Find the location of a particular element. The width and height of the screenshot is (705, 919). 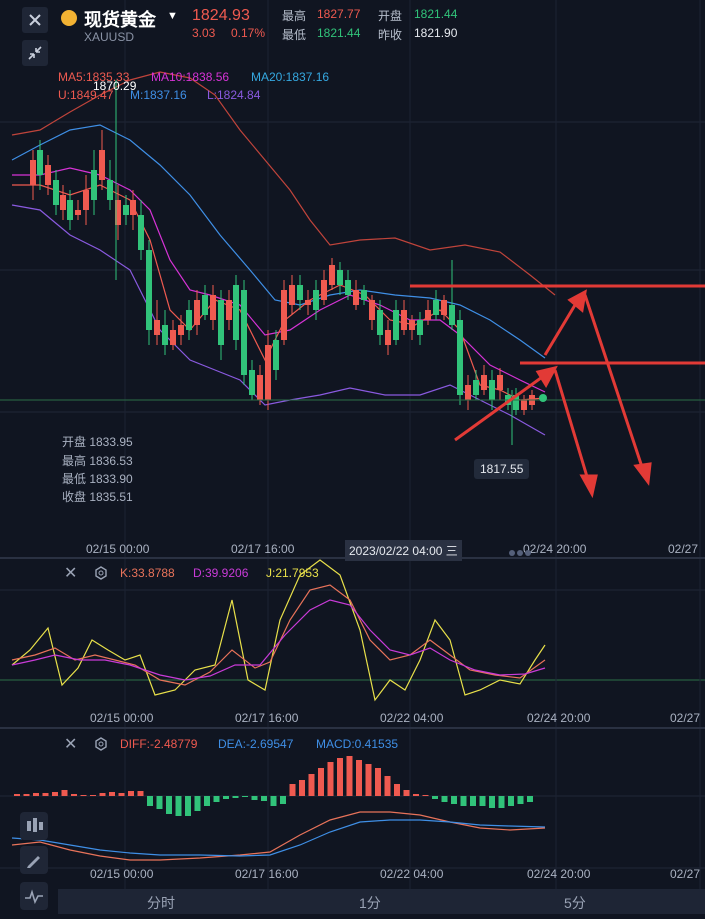

loading-dots-icon is located at coordinates (520, 550).